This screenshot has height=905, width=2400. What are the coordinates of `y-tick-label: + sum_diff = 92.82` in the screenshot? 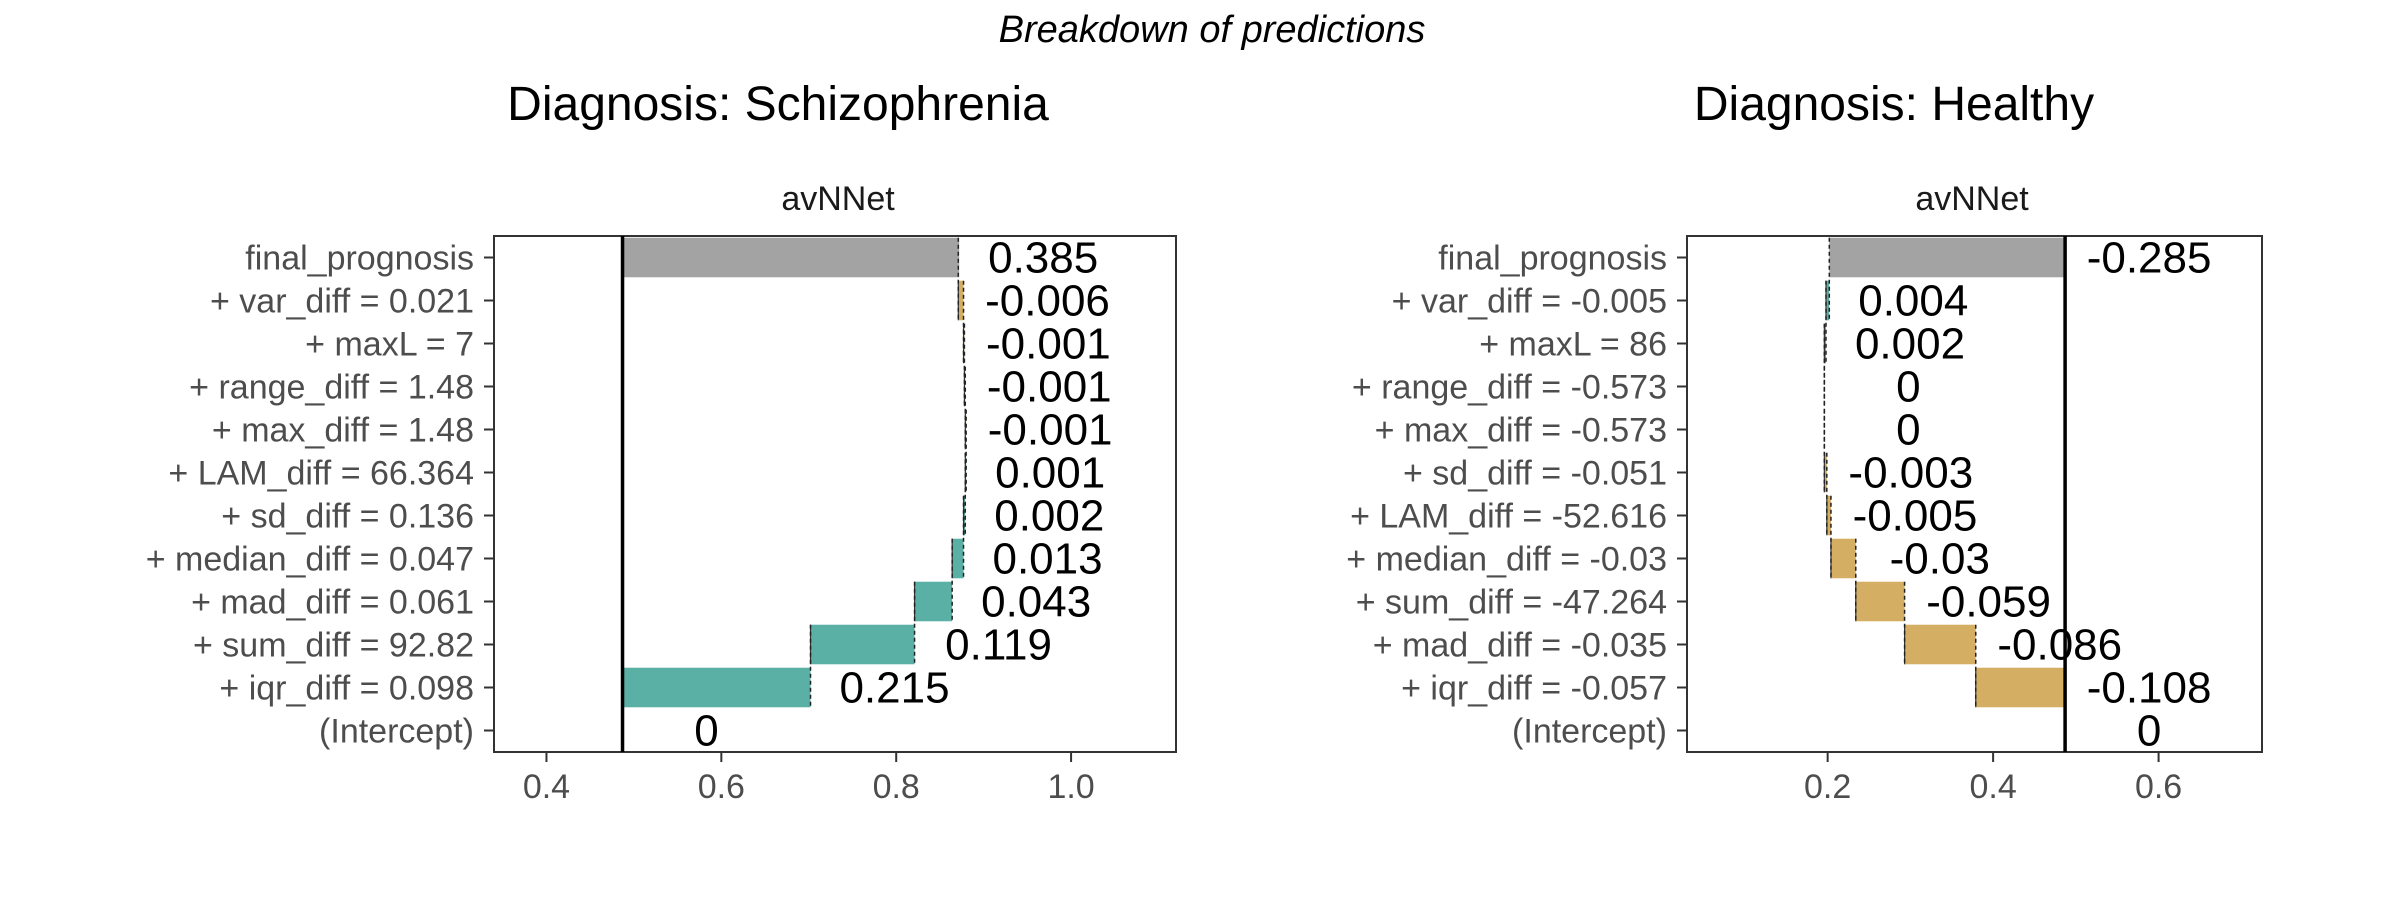 It's located at (333, 646).